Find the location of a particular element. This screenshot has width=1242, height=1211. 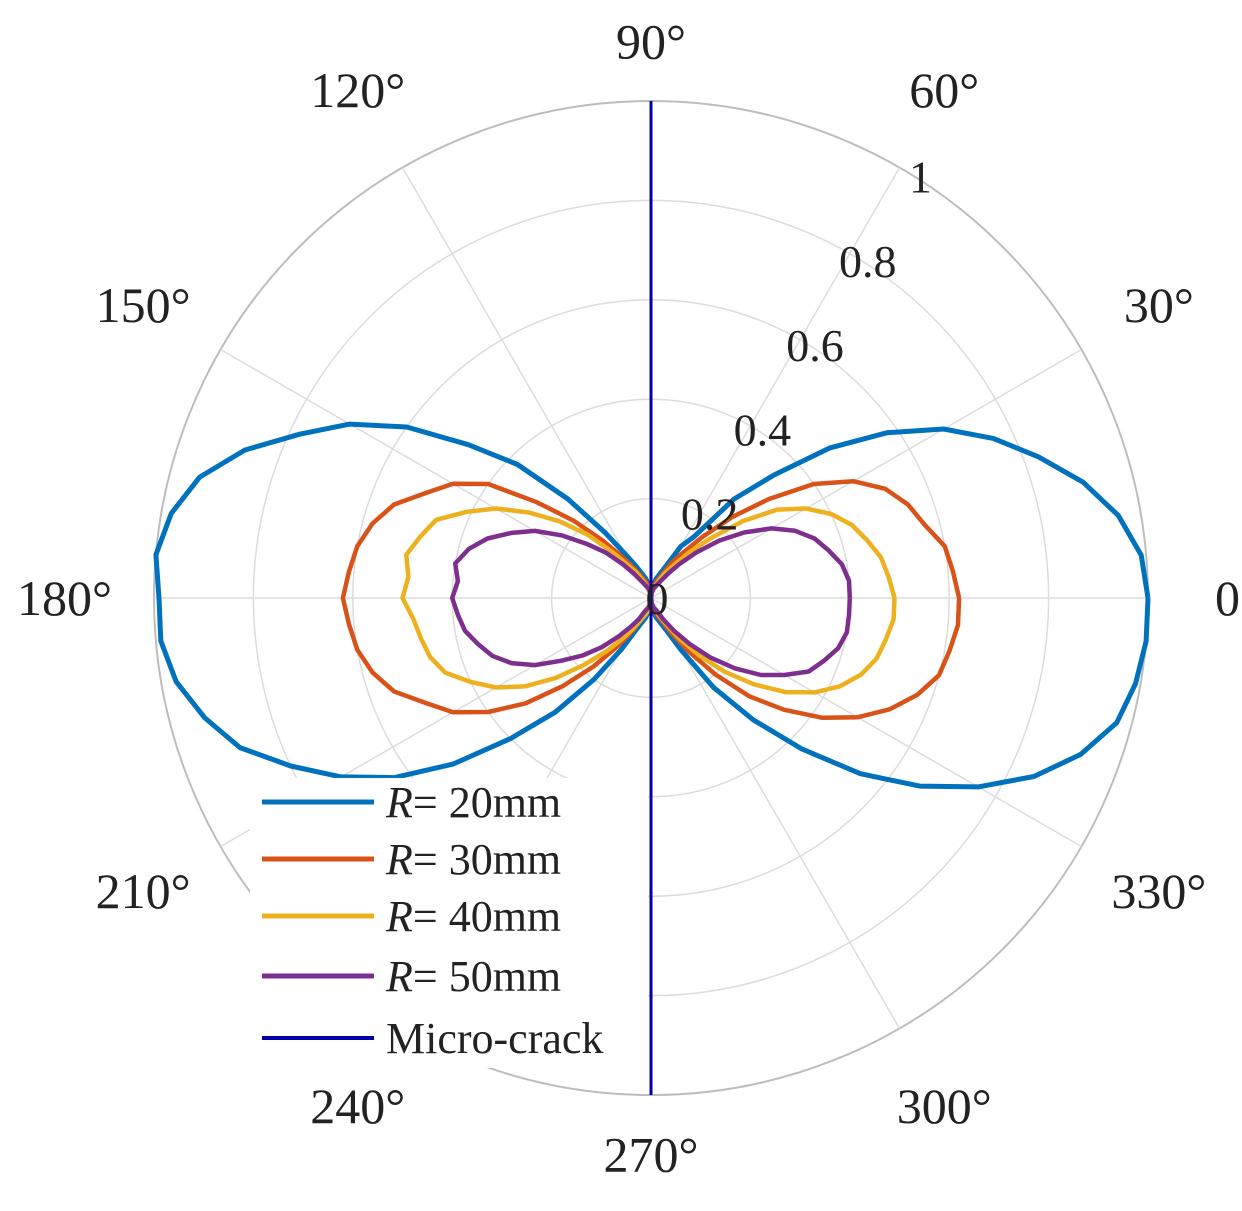

r-tick-label-5: 1 is located at coordinates (920, 177).